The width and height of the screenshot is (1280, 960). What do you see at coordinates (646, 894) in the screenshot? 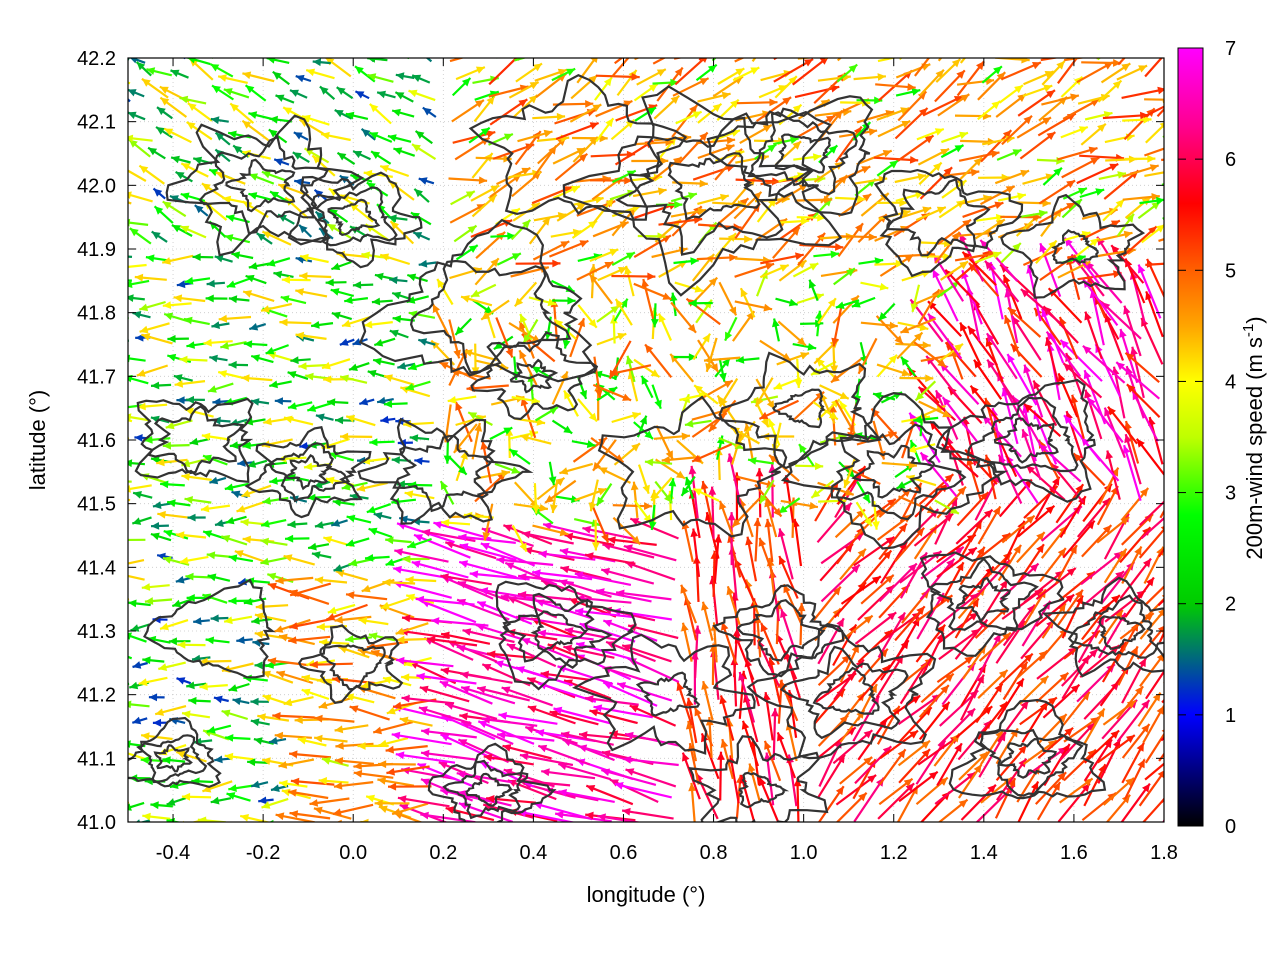
I see `x-axis-title: longitude (°)` at bounding box center [646, 894].